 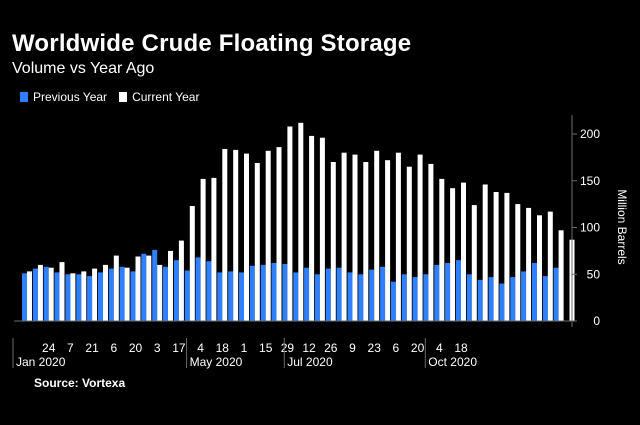 I want to click on y-tick-label: 50, so click(x=594, y=274).